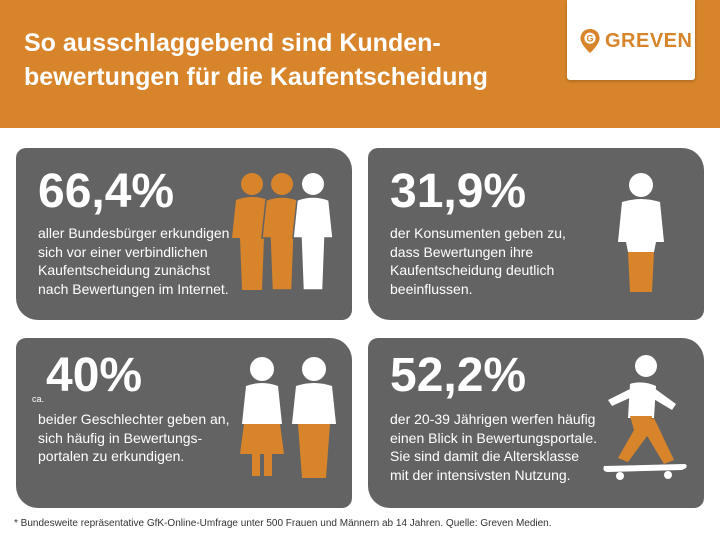  I want to click on stat-description-line: beeinflussen., so click(431, 288).